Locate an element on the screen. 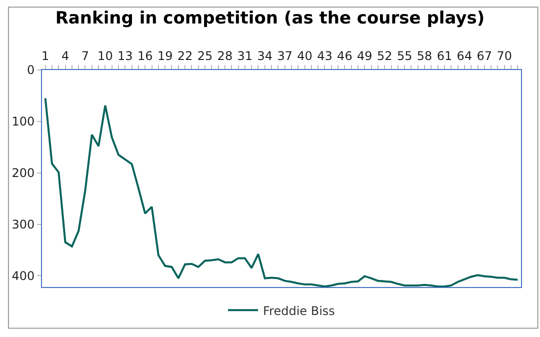 The height and width of the screenshot is (337, 540). x-tick-label: 7 is located at coordinates (85, 56).